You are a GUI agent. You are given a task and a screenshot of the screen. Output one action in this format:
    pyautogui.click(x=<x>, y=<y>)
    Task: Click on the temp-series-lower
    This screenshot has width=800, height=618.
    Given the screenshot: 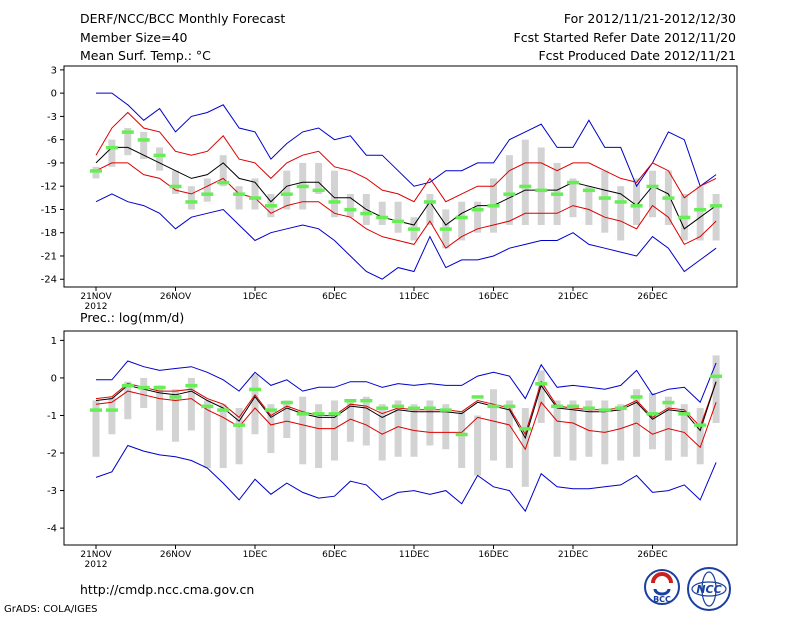 What is the action you would take?
    pyautogui.click(x=406, y=205)
    